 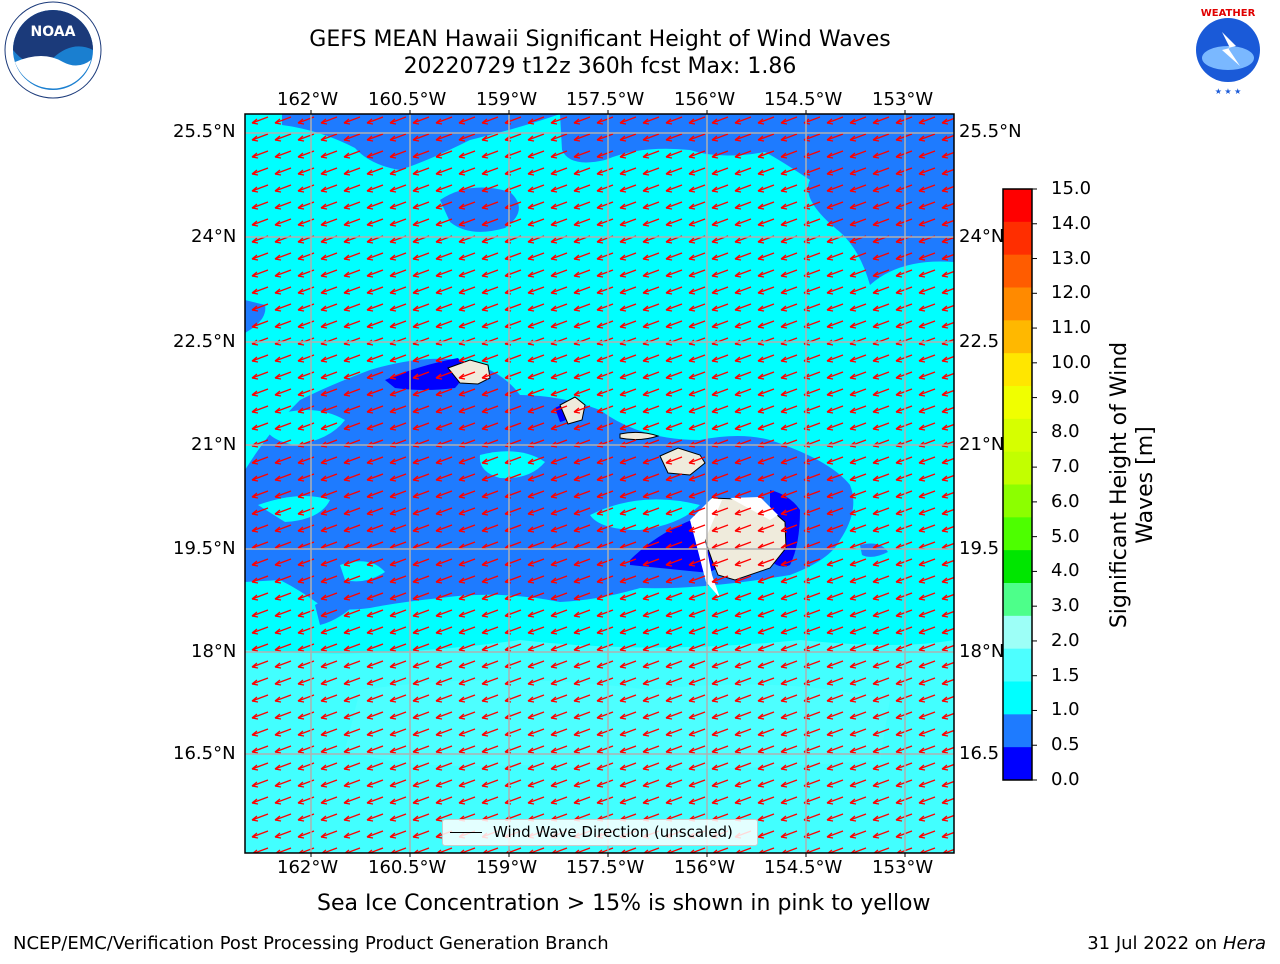 I want to click on island-maui, so click(x=682, y=461).